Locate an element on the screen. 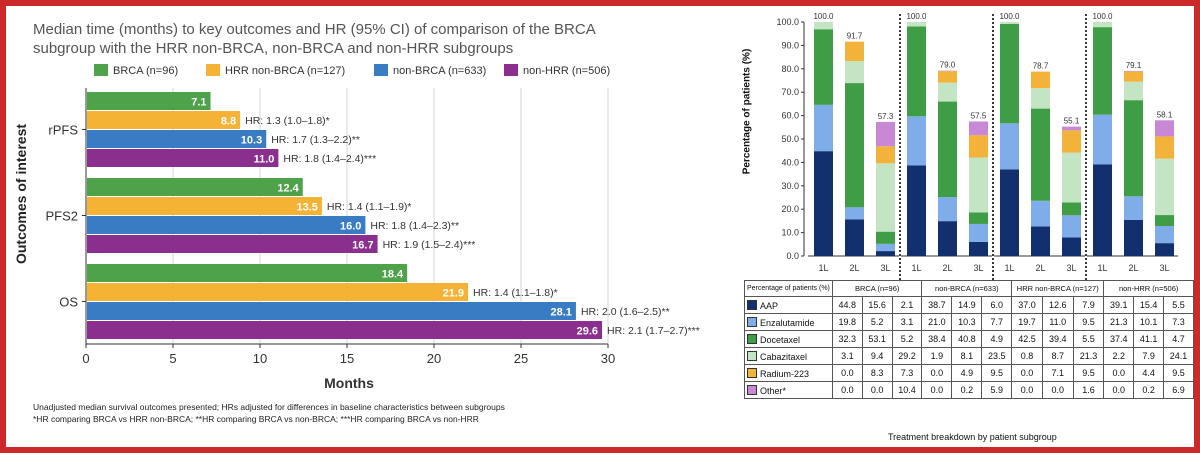 The height and width of the screenshot is (453, 1200). y-tick-label: 40.0 is located at coordinates (790, 162).